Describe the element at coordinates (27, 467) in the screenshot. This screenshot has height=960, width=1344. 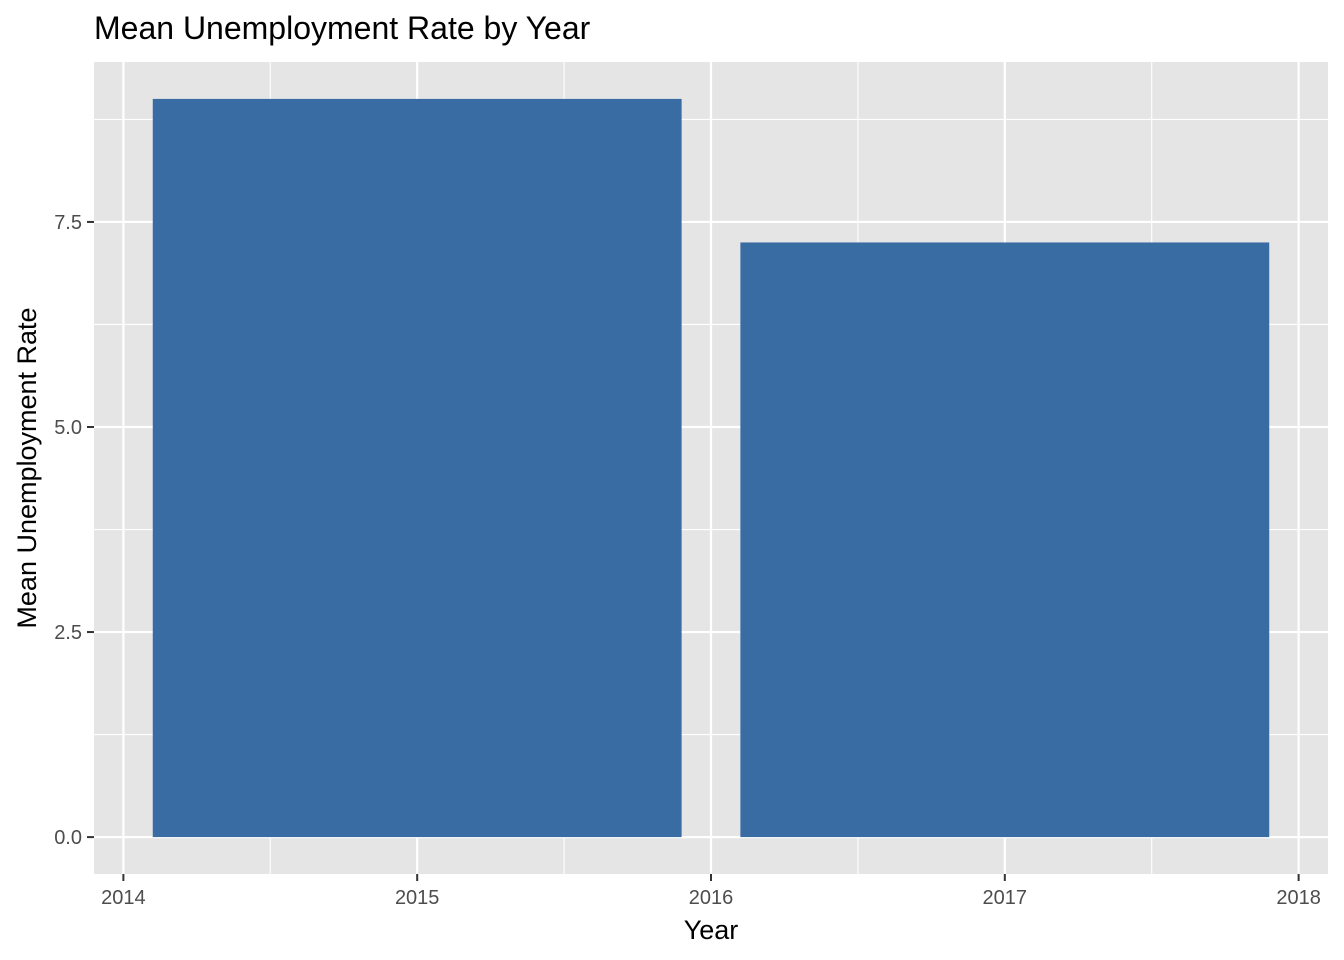
I see `y-axis-title: Mean Unemployment Rate` at that location.